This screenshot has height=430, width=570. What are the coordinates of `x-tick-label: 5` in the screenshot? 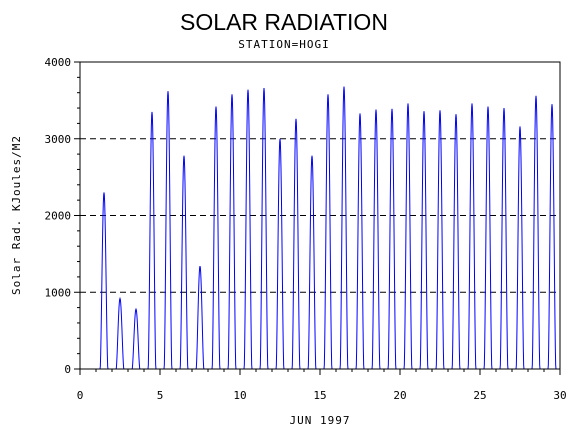 It's located at (160, 395).